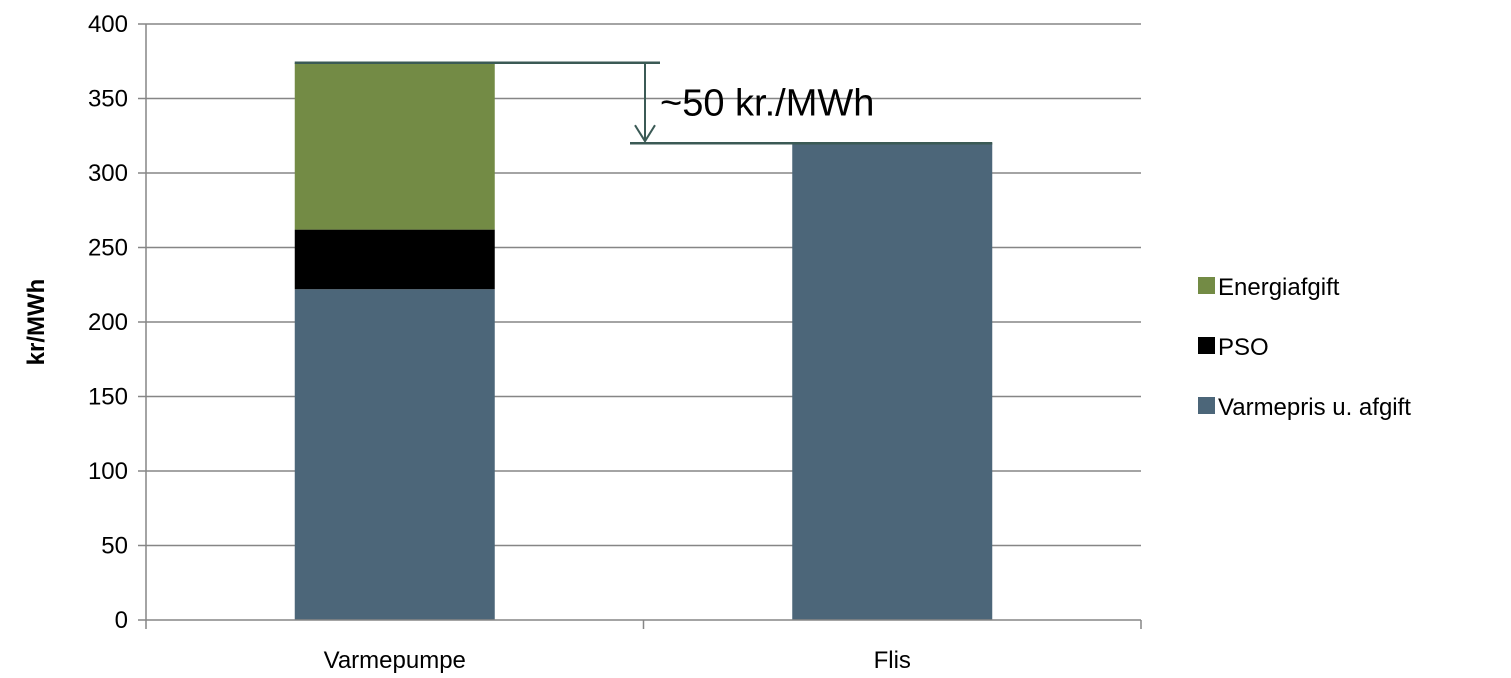  What do you see at coordinates (108, 248) in the screenshot?
I see `y-tick-label: 250` at bounding box center [108, 248].